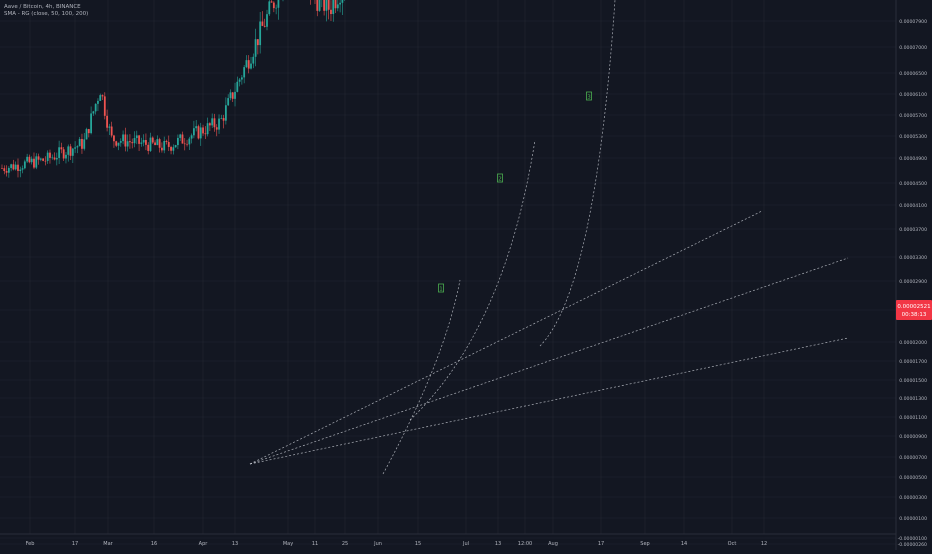 The height and width of the screenshot is (554, 932). I want to click on x-tick-label: 17, so click(601, 544).